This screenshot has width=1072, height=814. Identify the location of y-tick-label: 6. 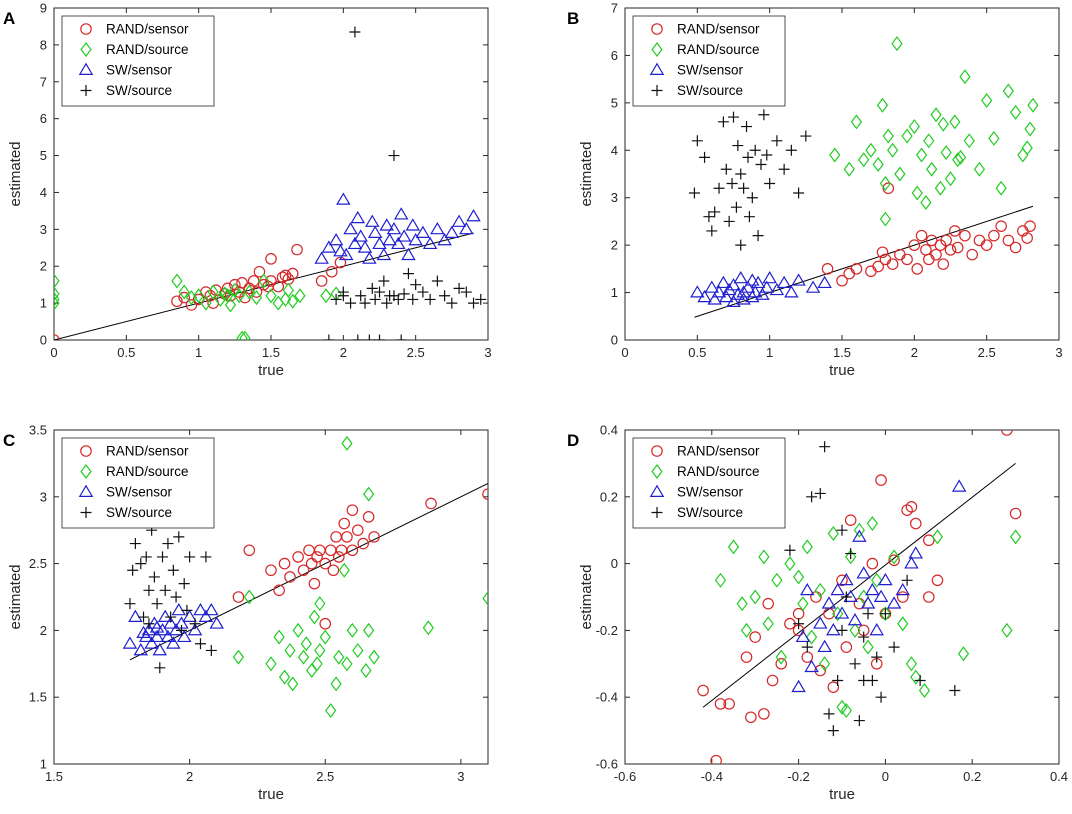
(43, 118).